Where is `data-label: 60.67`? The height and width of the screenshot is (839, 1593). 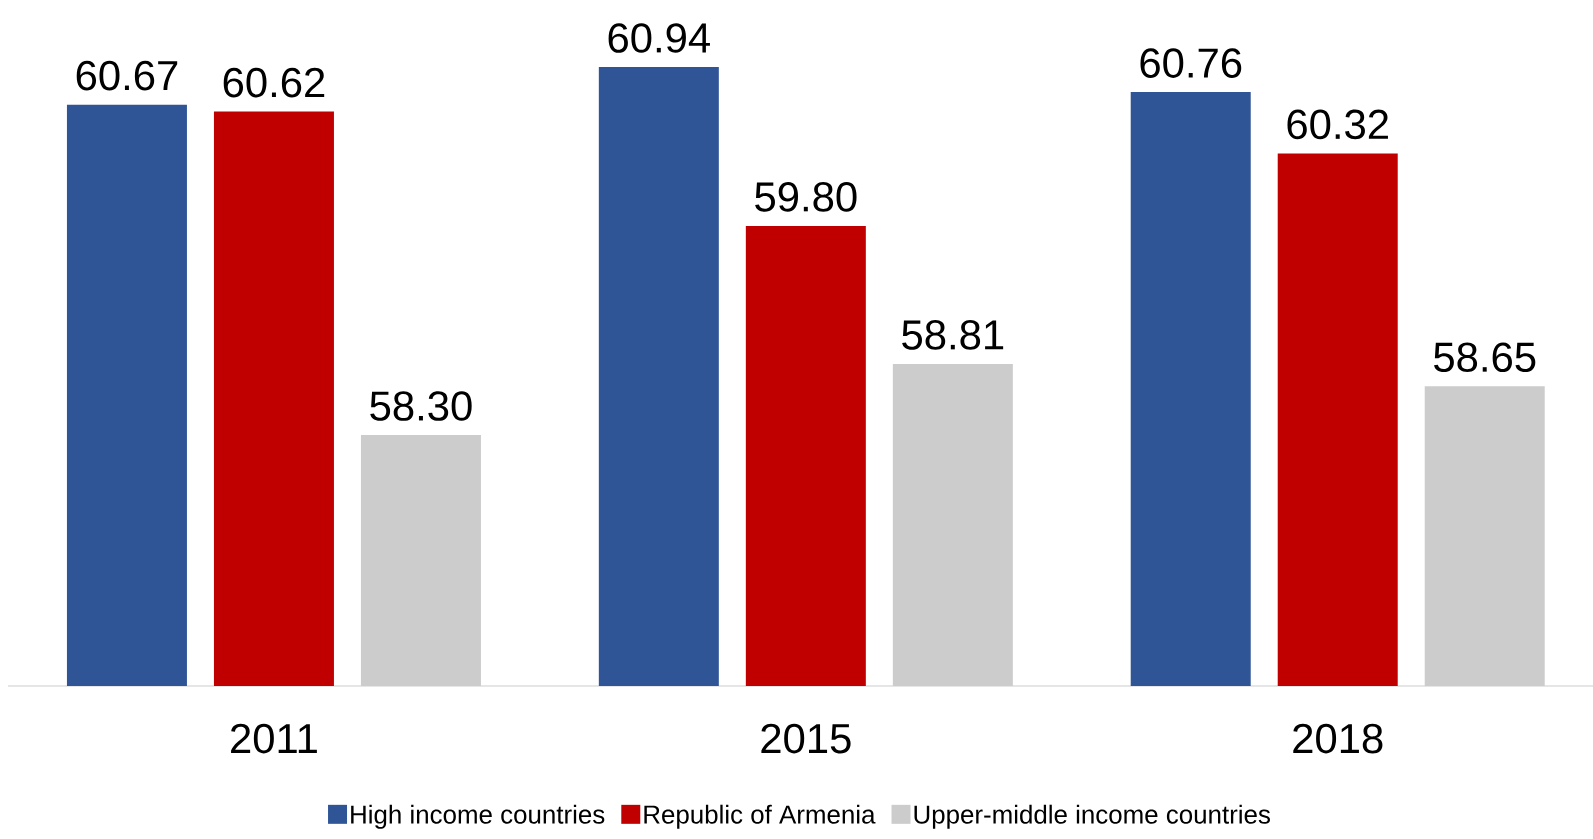
data-label: 60.67 is located at coordinates (127, 75).